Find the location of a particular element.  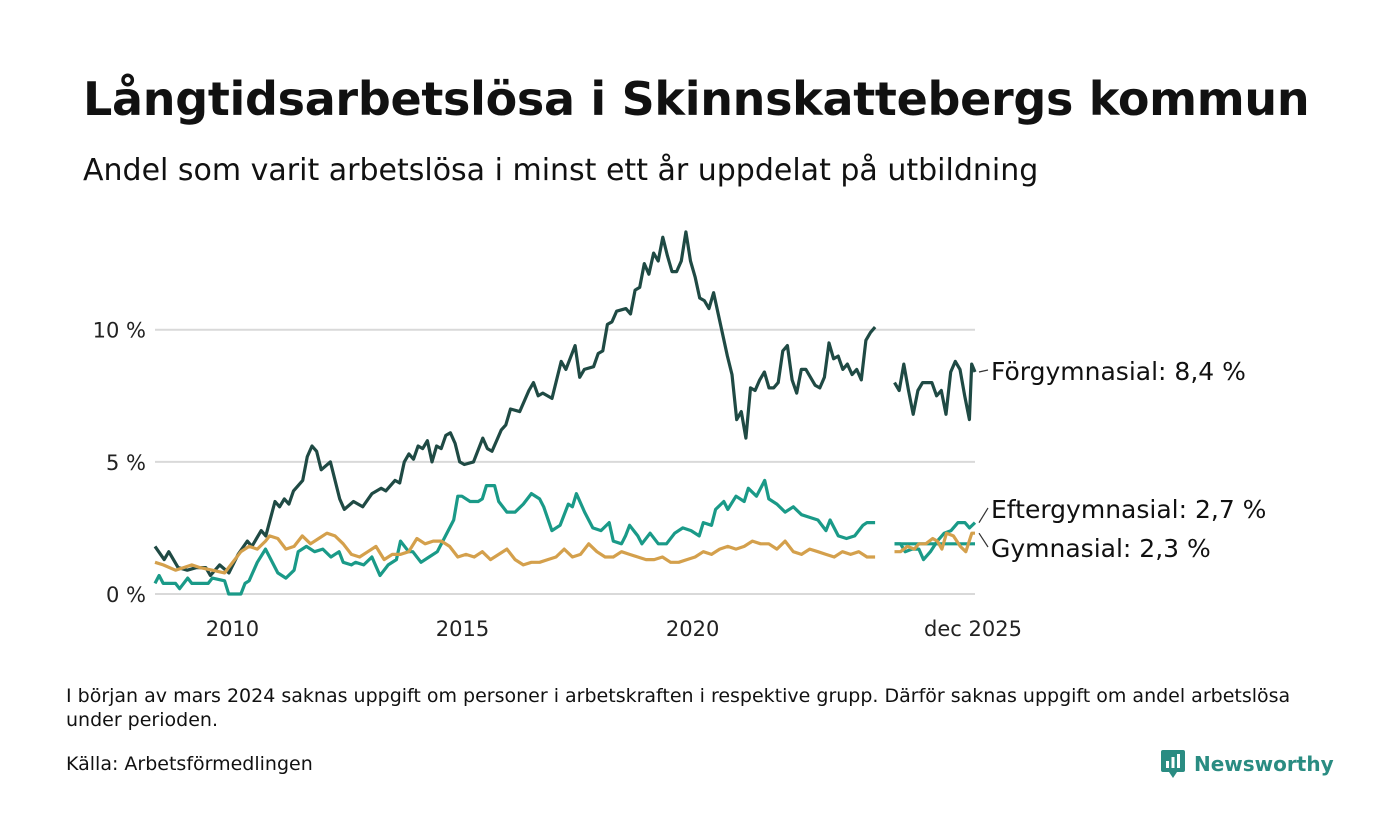

series-line-gymnasial-after-gap is located at coordinates (934, 542).